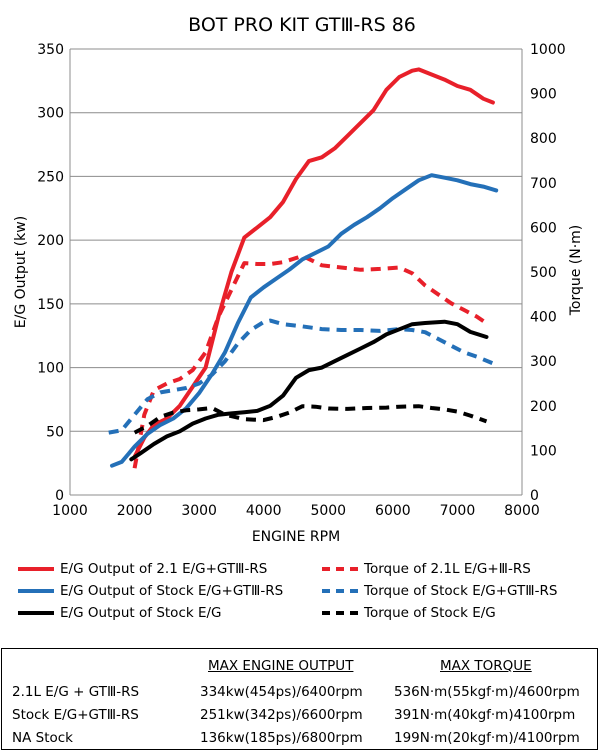 The width and height of the screenshot is (600, 751). What do you see at coordinates (447, 569) in the screenshot?
I see `legend-label: Torque of 2.1L E/G+Ⅲ-RS` at bounding box center [447, 569].